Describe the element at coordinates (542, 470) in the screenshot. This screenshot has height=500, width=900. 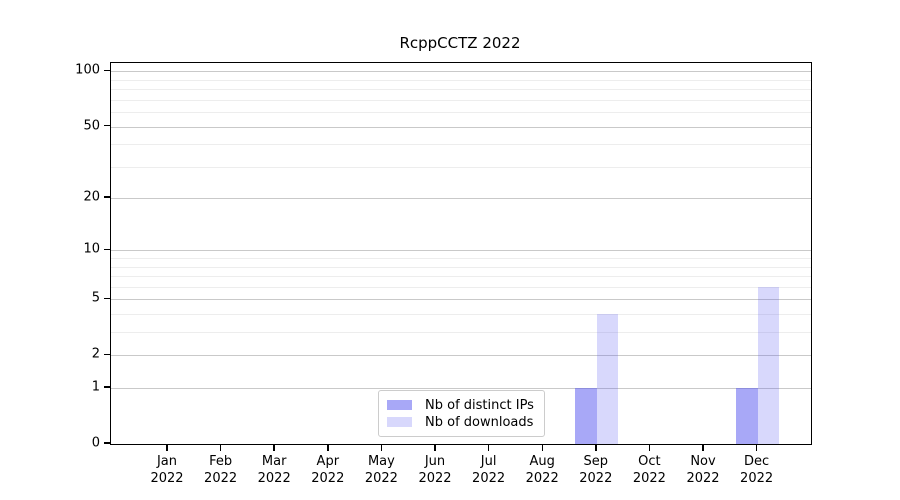
I see `x-tick-label: Aug 2022` at that location.